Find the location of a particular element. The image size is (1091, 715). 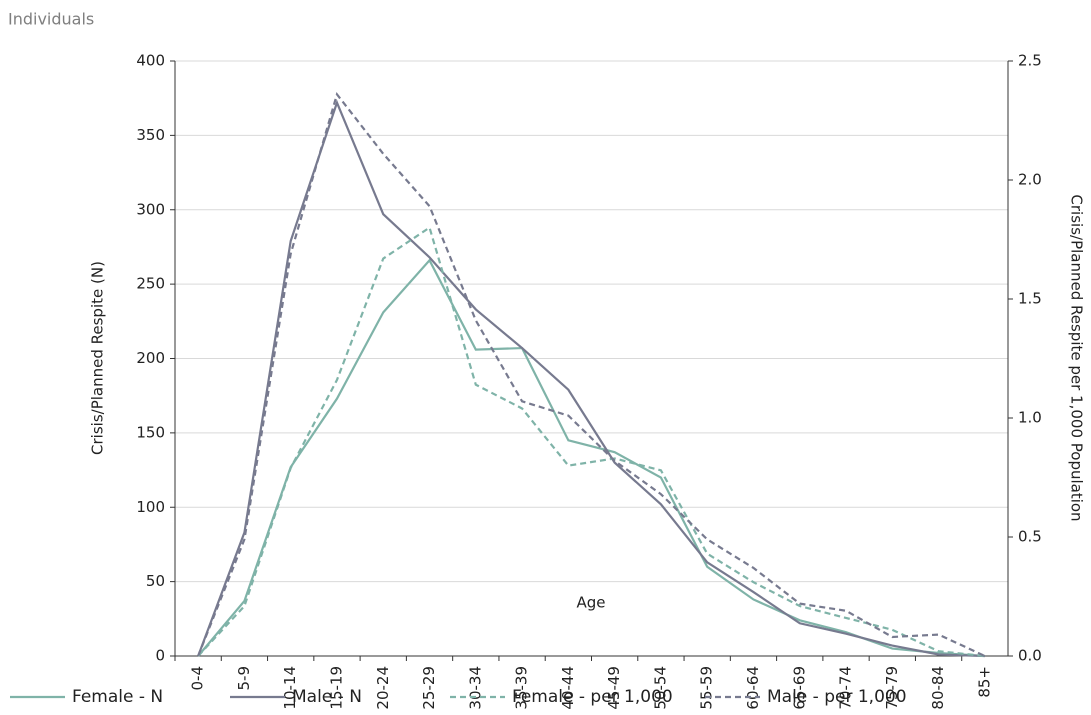

x-tick-label: 55-59 is located at coordinates (707, 688).